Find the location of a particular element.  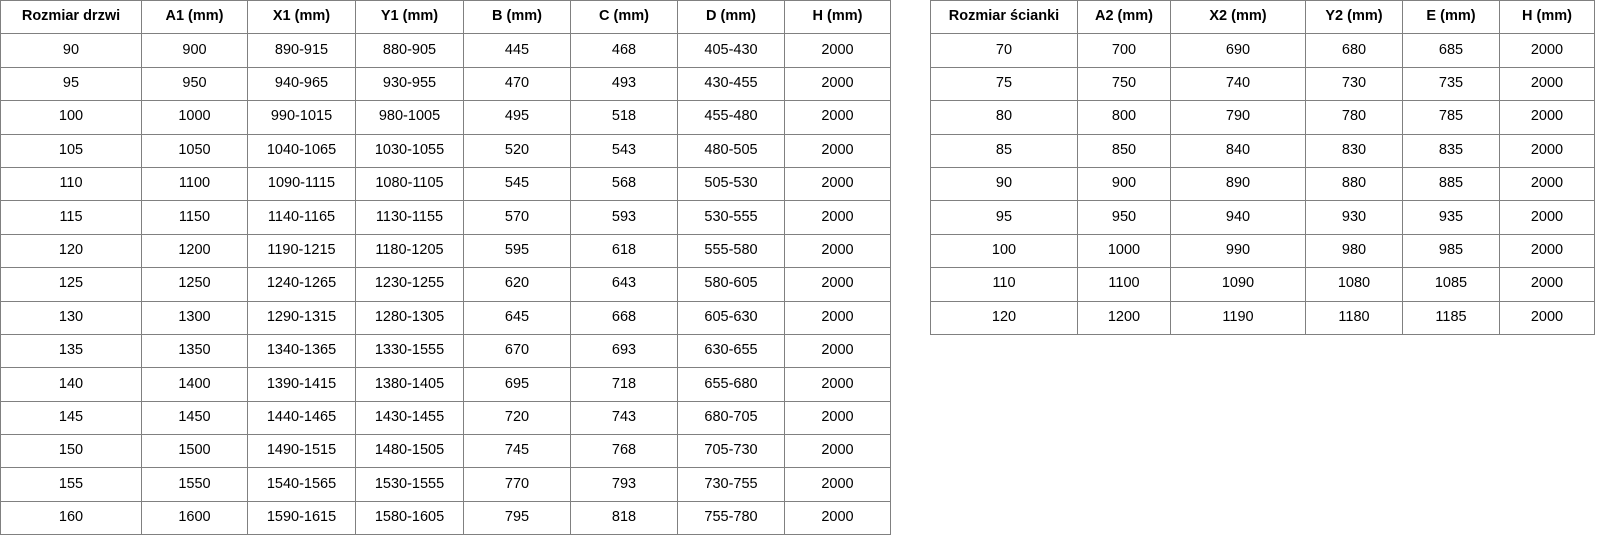

doors-column-header: H (mm) is located at coordinates (837, 17).